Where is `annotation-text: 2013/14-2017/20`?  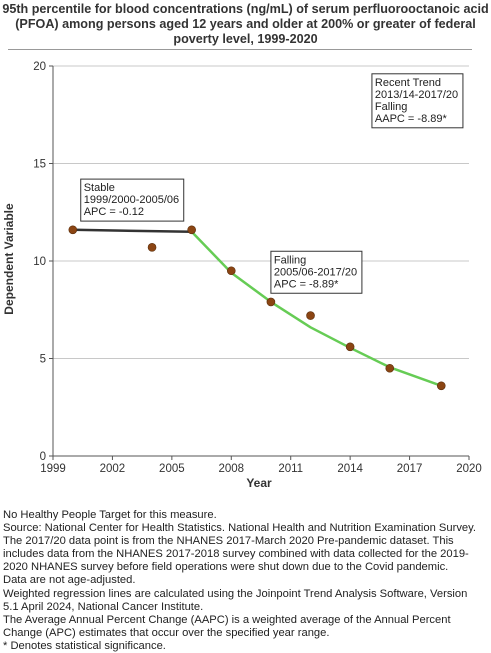 annotation-text: 2013/14-2017/20 is located at coordinates (416, 95).